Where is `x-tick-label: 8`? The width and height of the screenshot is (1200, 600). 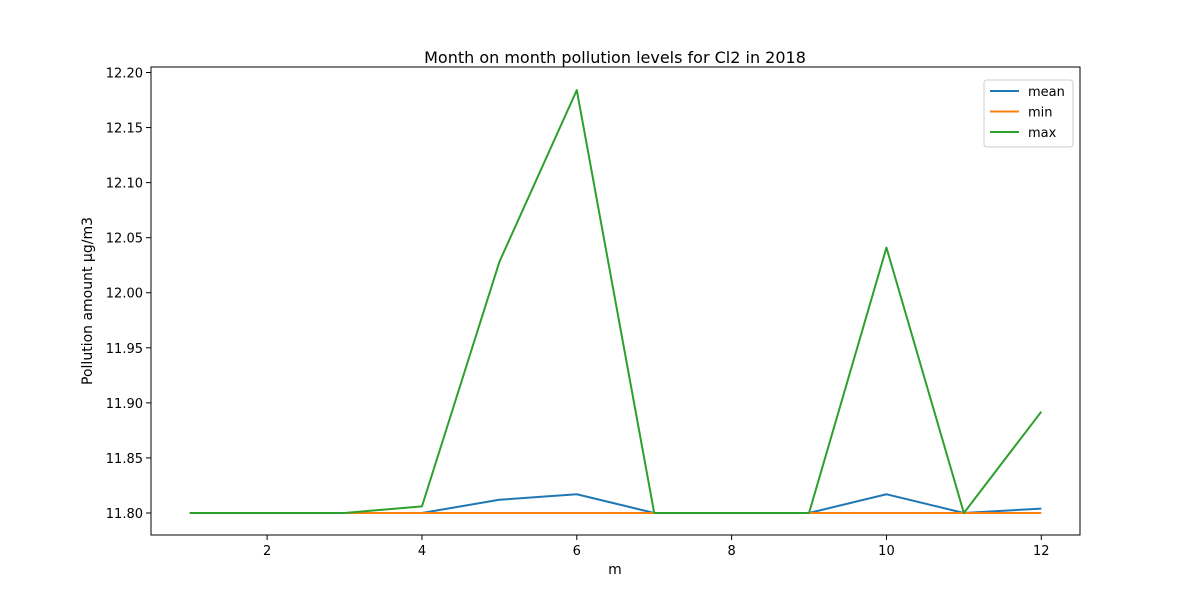
x-tick-label: 8 is located at coordinates (731, 551).